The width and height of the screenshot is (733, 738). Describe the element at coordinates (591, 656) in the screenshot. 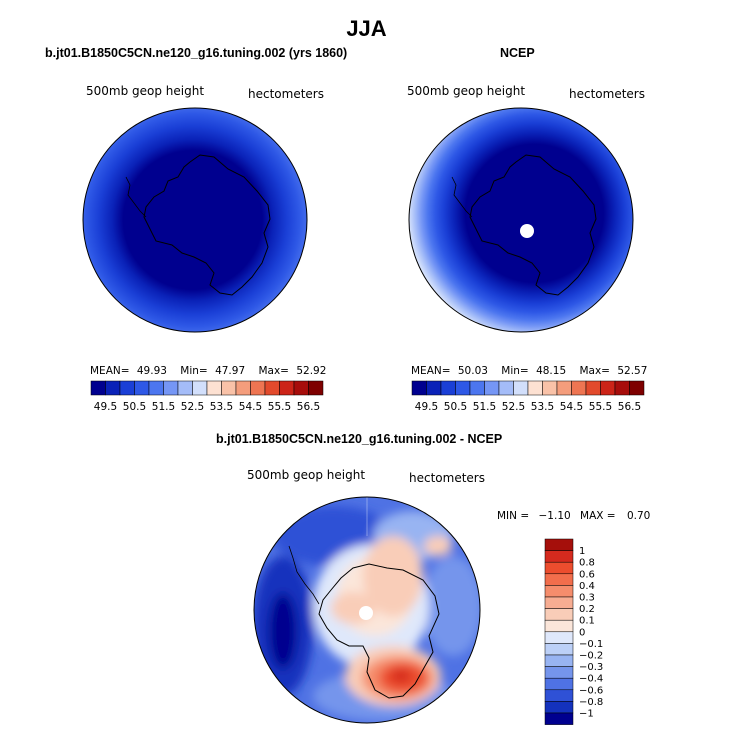

I see `colorbar-tick-label: −0.2` at that location.